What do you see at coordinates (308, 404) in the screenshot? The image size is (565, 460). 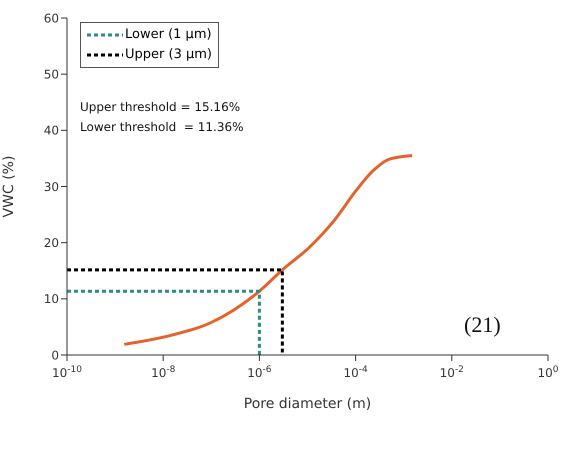 I see `x-axis-title: Pore diameter (m)` at bounding box center [308, 404].